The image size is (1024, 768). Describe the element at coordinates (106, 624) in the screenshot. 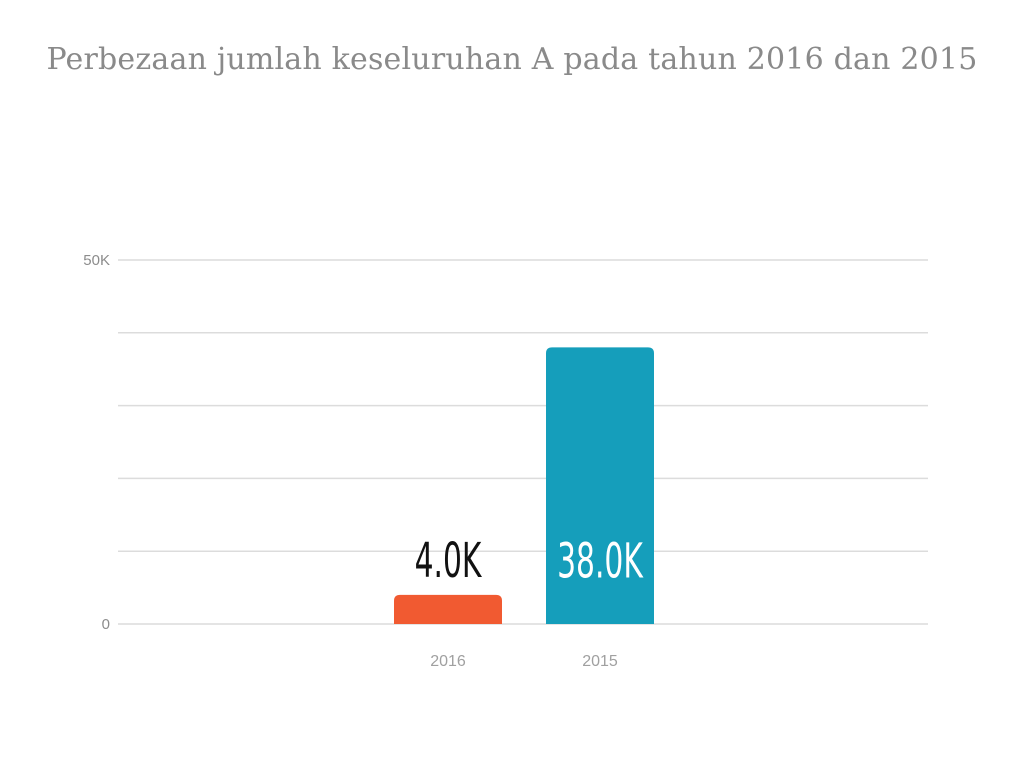

I see `y-tick-label: 0` at that location.